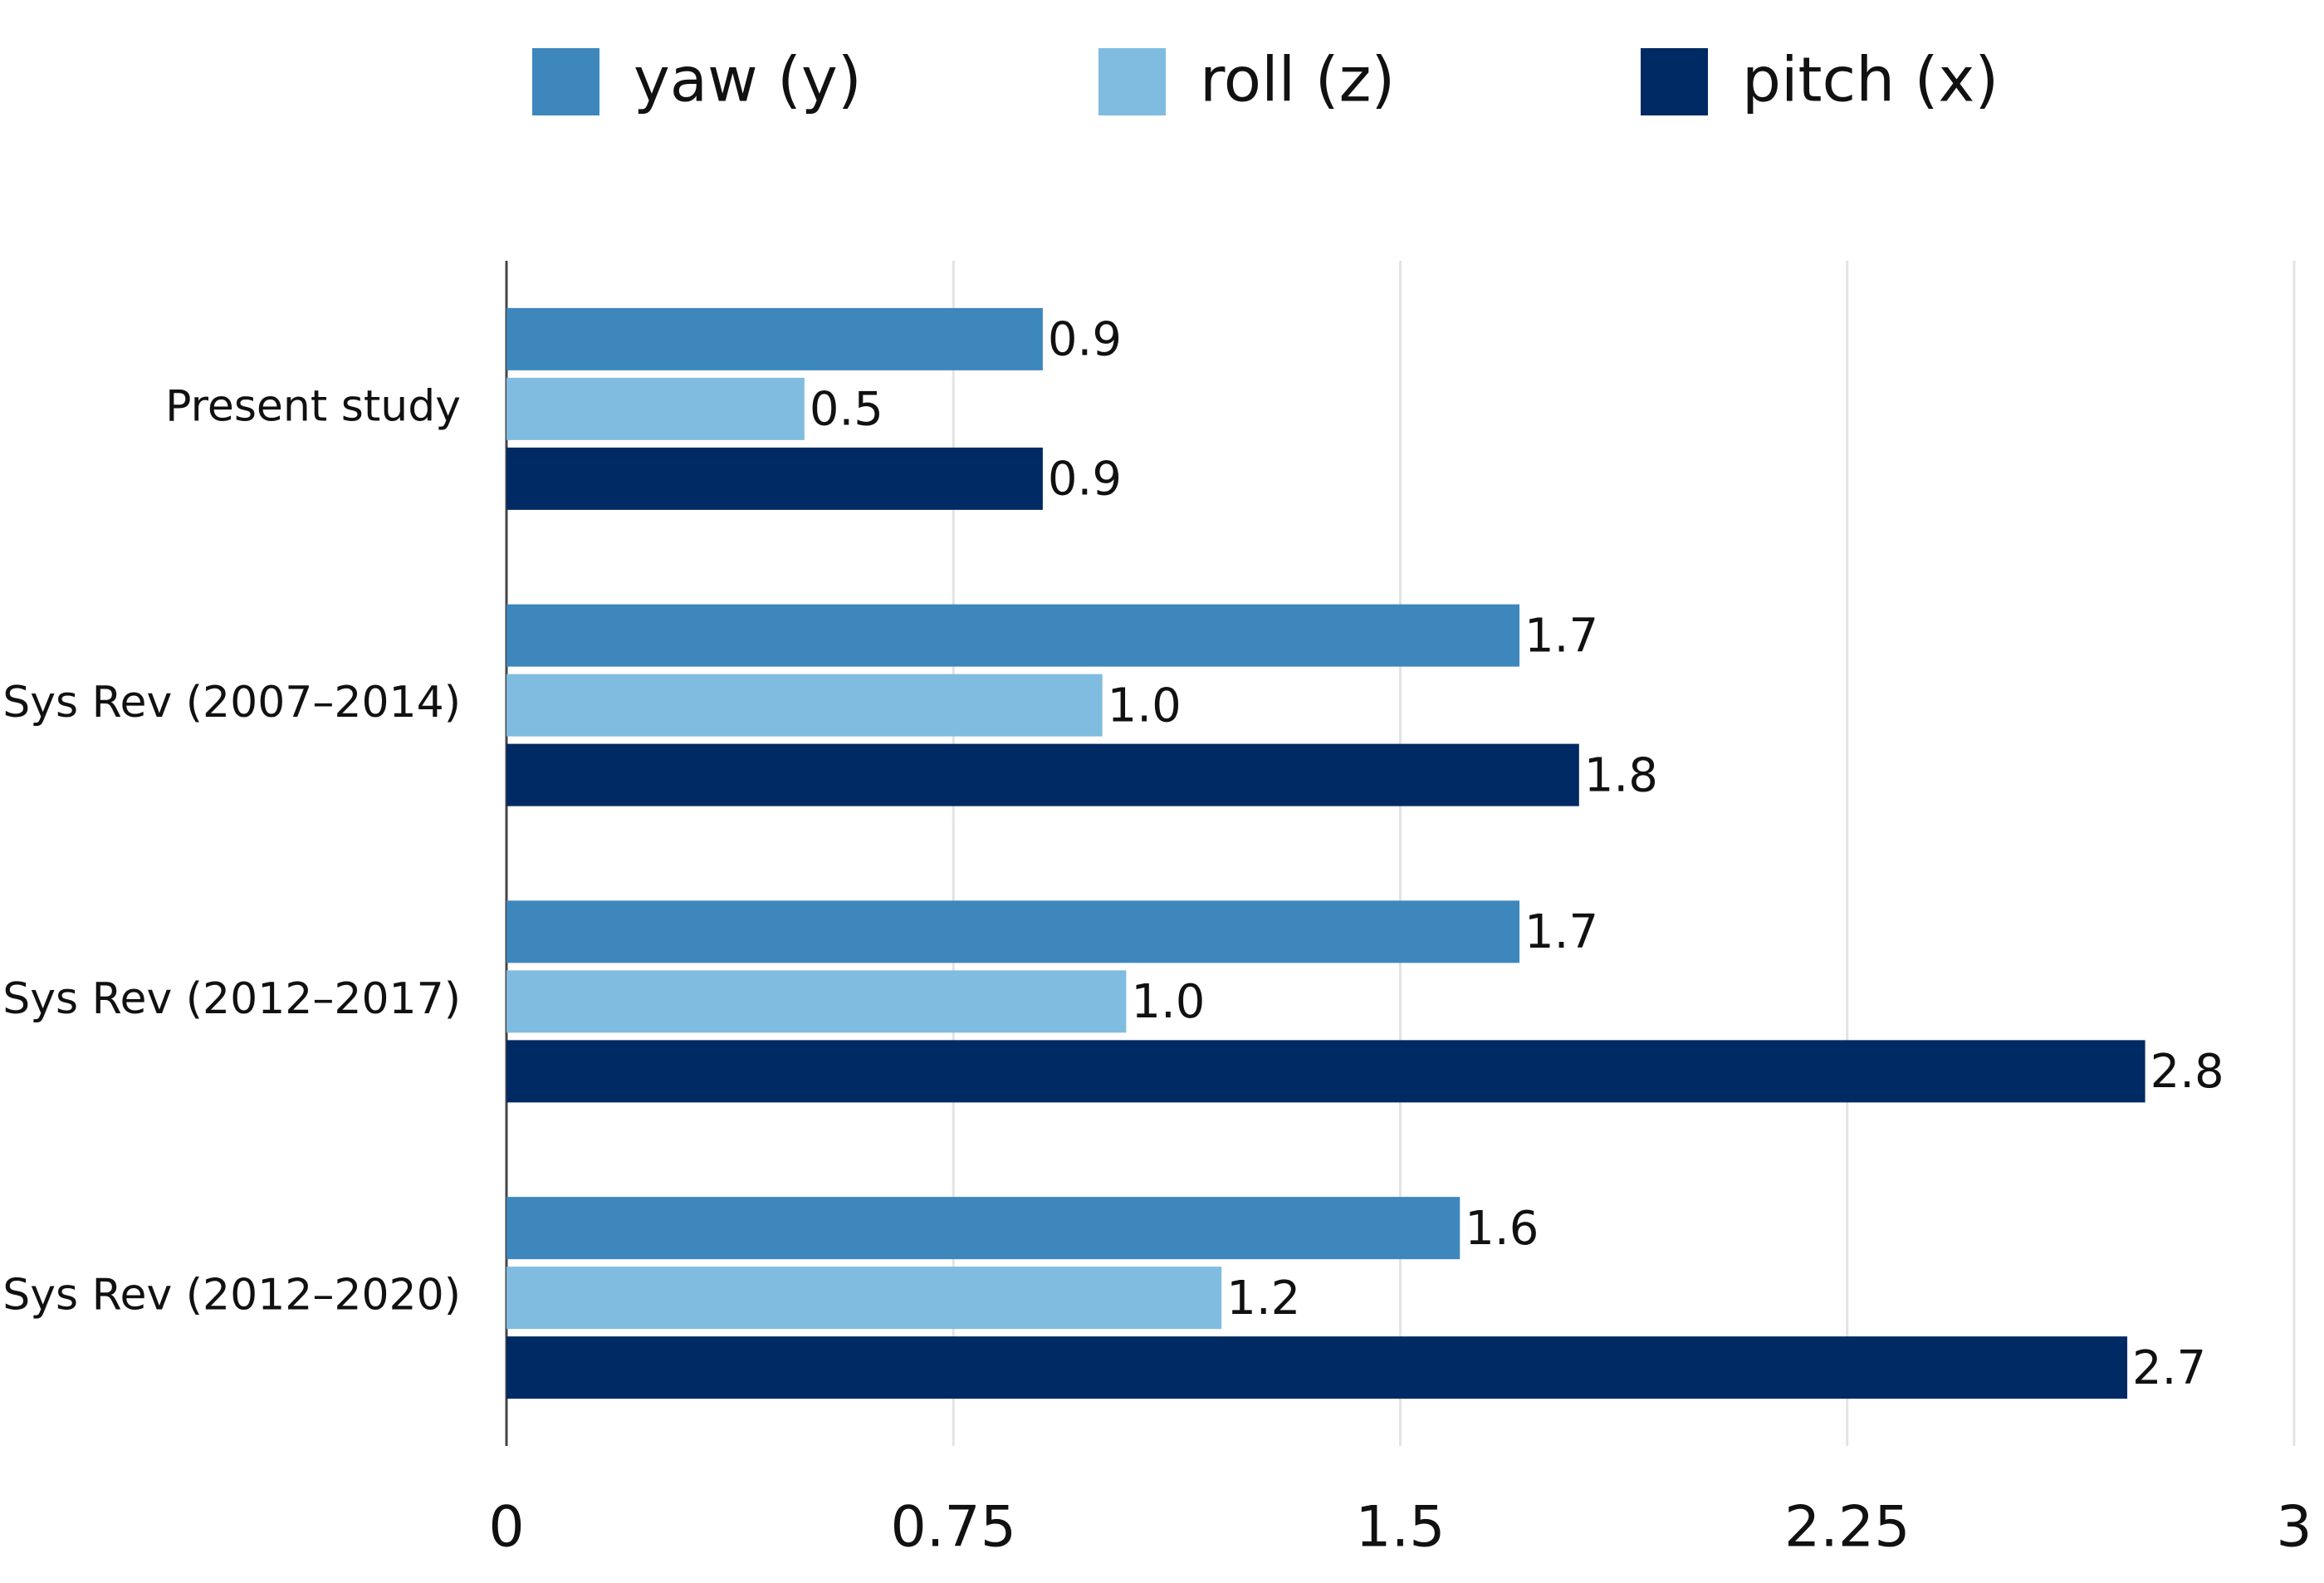  Describe the element at coordinates (313, 406) in the screenshot. I see `y-tick-label: Present study` at that location.